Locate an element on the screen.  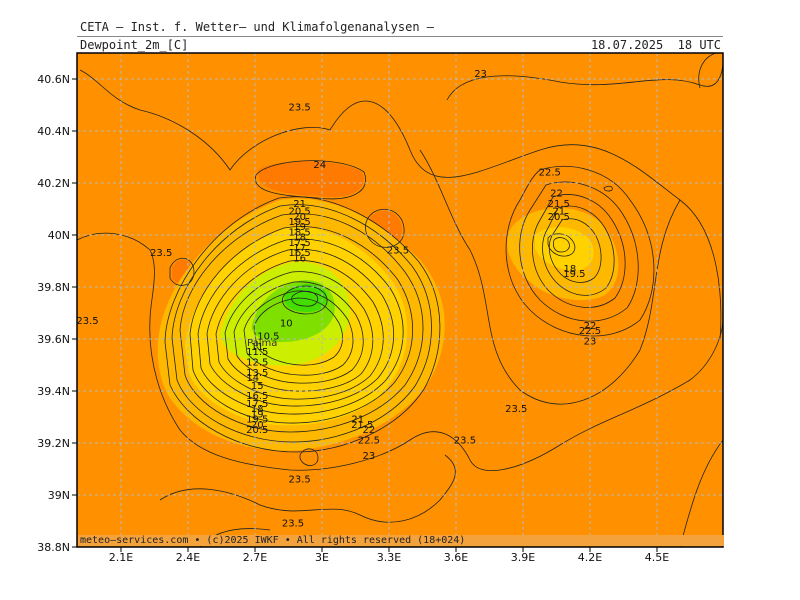
lat-tick-label: 40.6N is located at coordinates (53, 79).